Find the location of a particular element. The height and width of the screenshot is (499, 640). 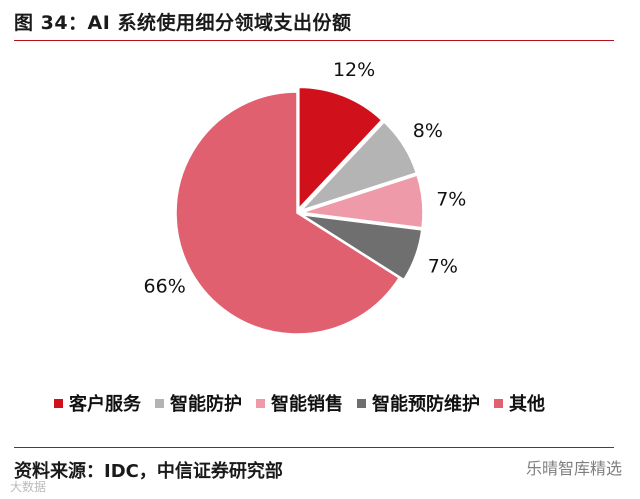

legend-label: 客户服务 is located at coordinates (105, 404).